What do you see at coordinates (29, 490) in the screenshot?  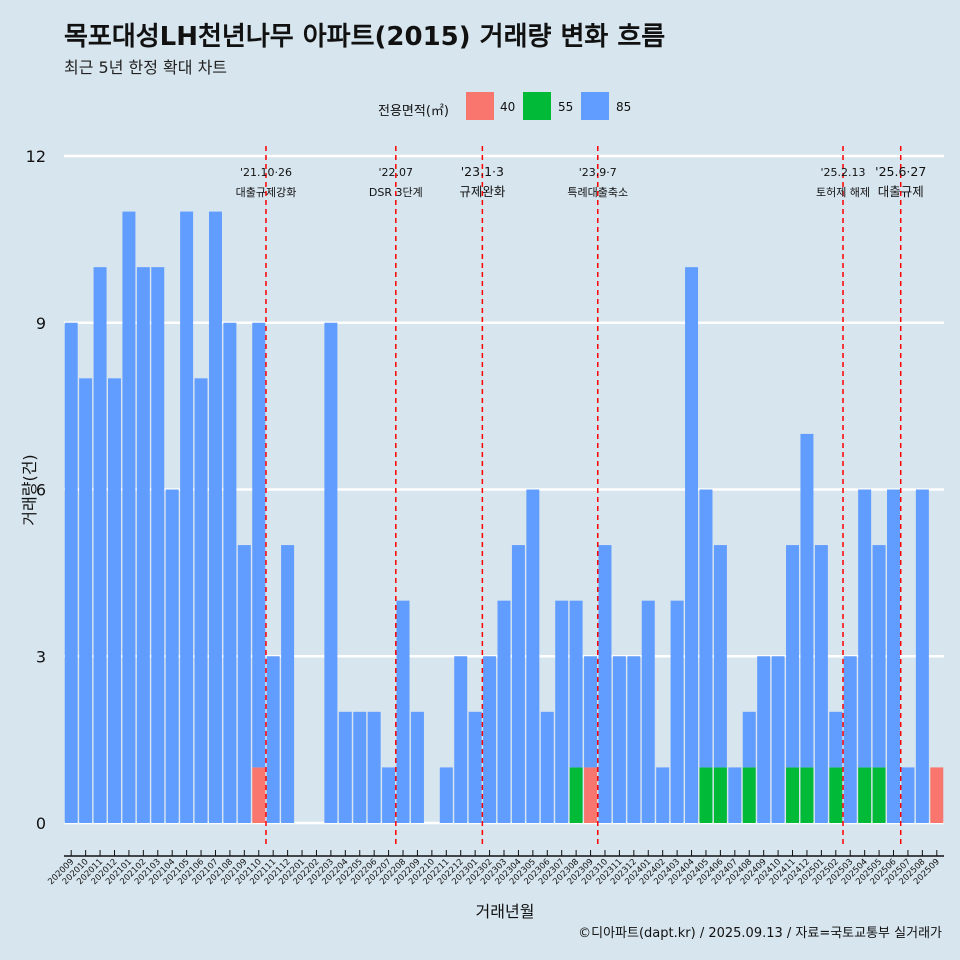 I see `y-axis-label: 거래량(건)` at bounding box center [29, 490].